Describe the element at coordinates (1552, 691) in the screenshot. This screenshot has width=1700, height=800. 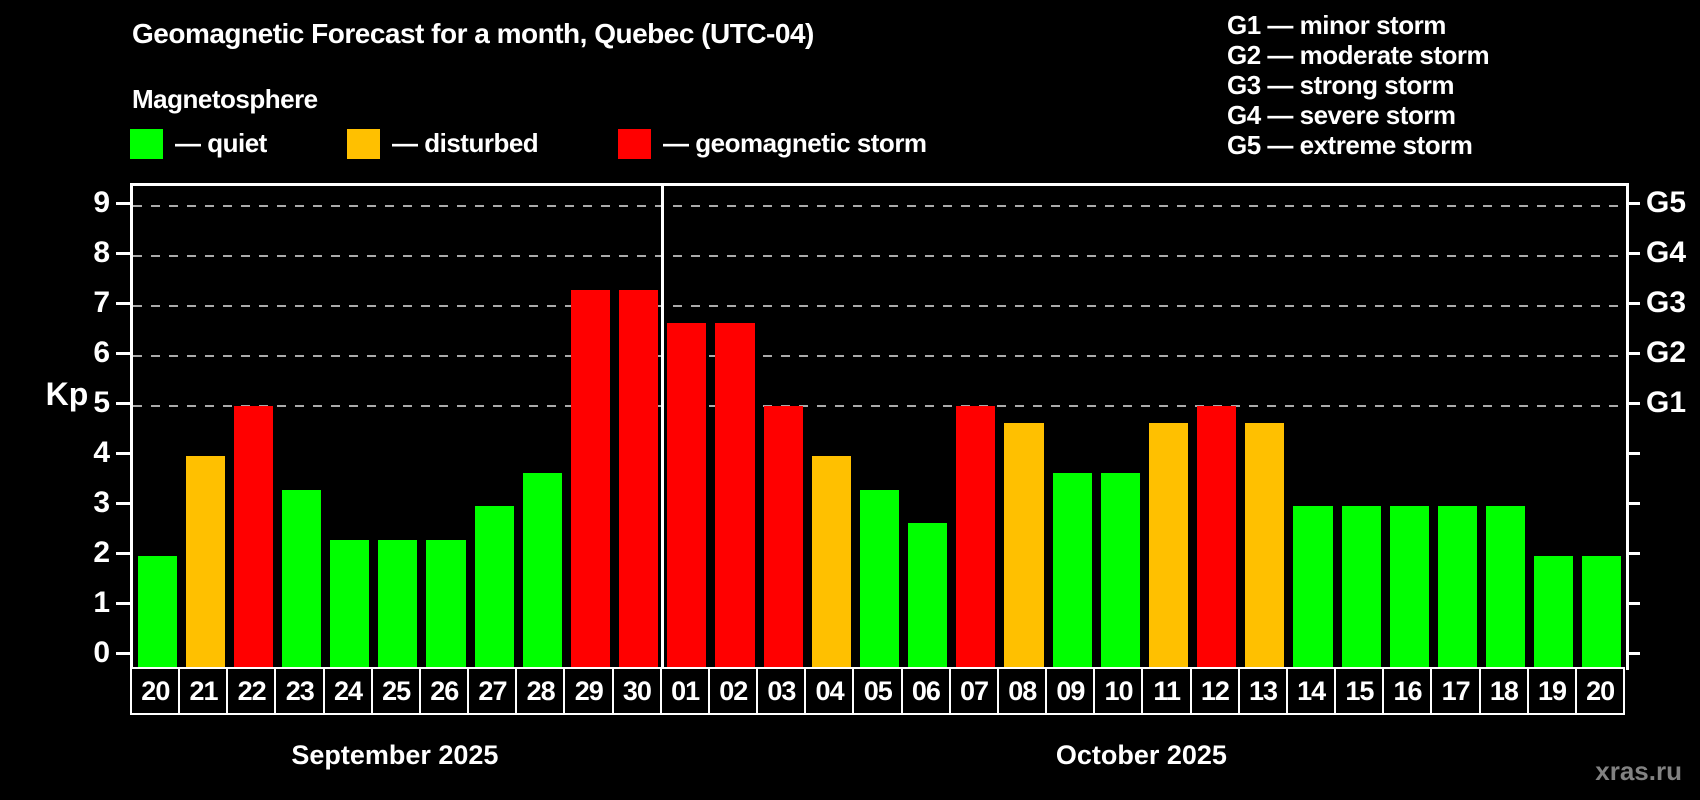
I see `date-box: 19` at that location.